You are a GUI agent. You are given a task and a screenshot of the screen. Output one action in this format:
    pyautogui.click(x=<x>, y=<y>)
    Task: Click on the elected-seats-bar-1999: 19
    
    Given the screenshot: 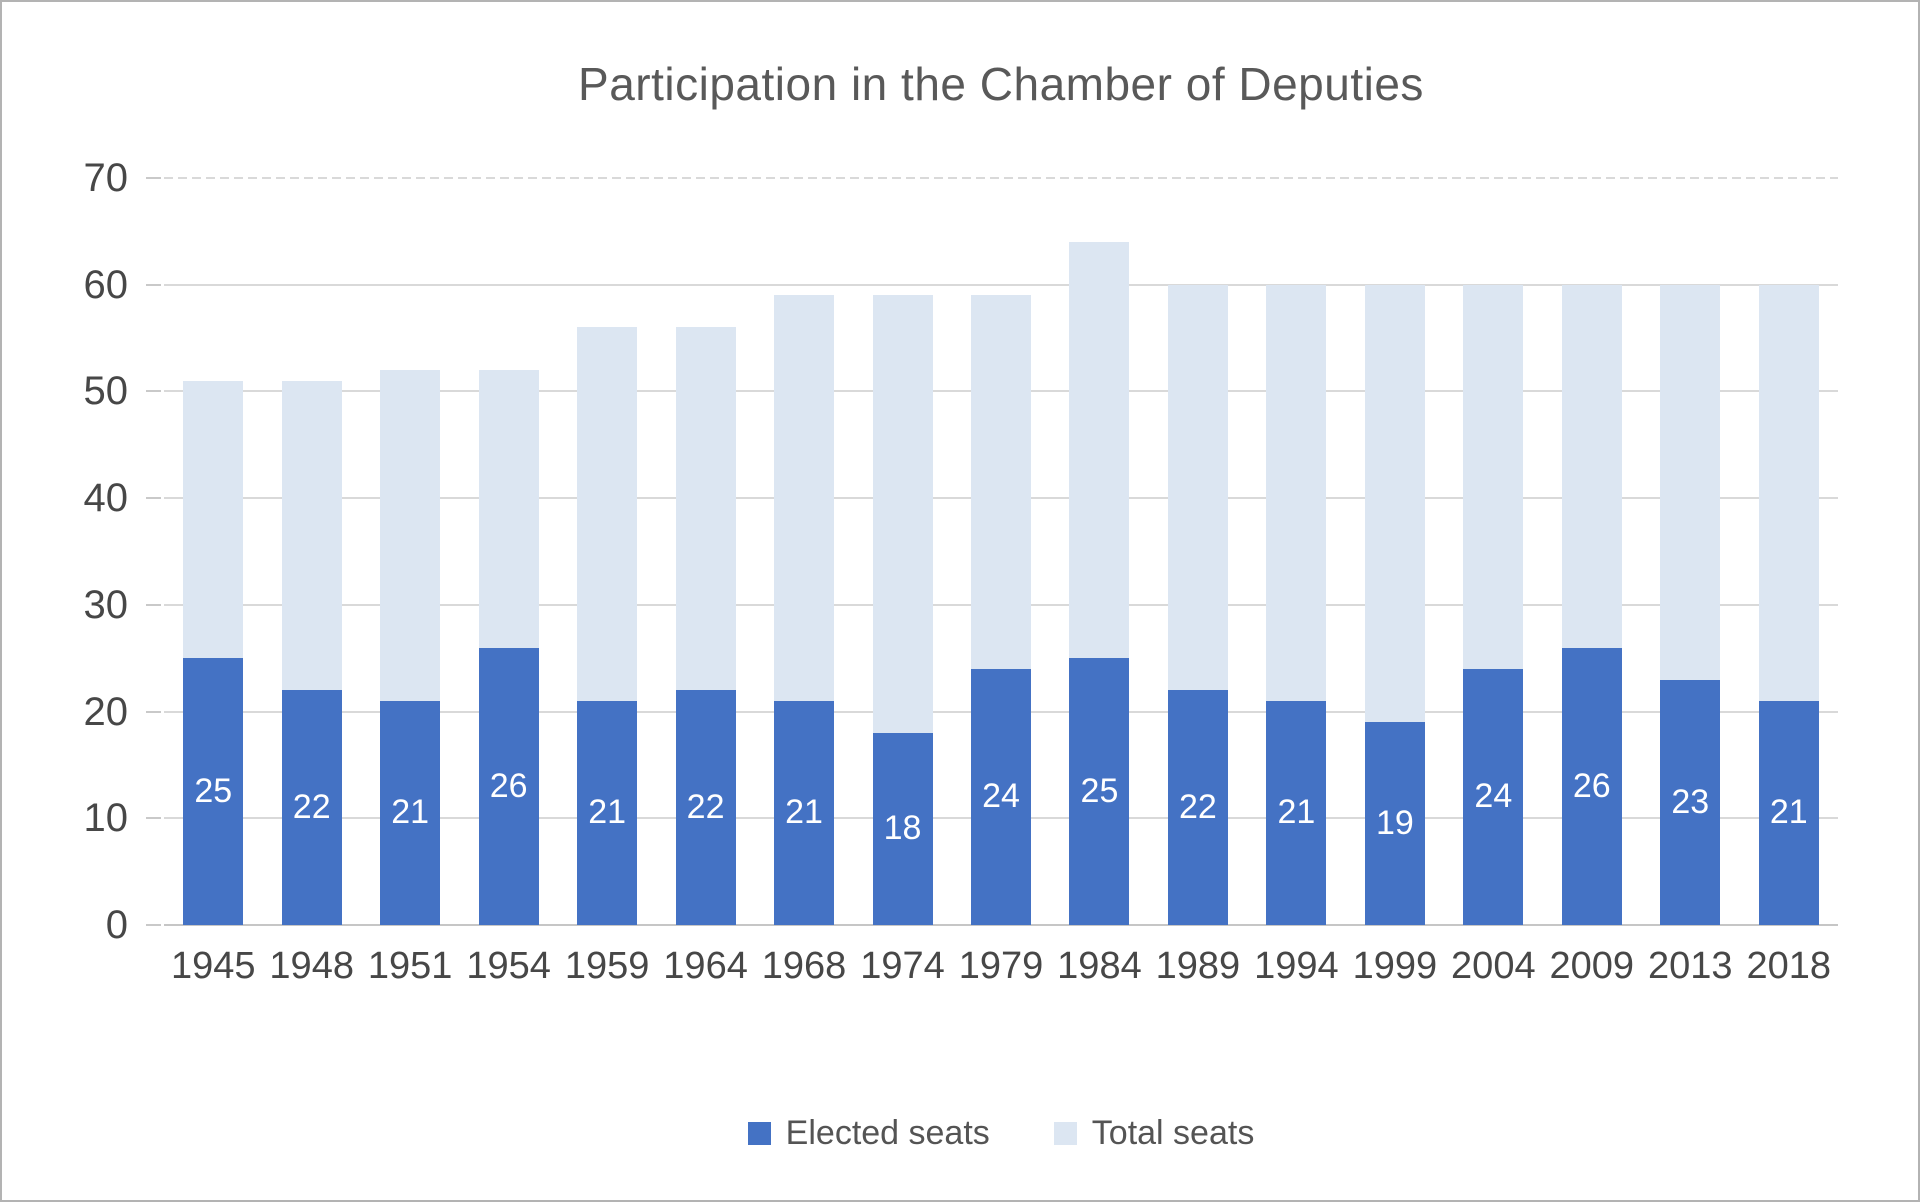 What is the action you would take?
    pyautogui.click(x=1394, y=823)
    